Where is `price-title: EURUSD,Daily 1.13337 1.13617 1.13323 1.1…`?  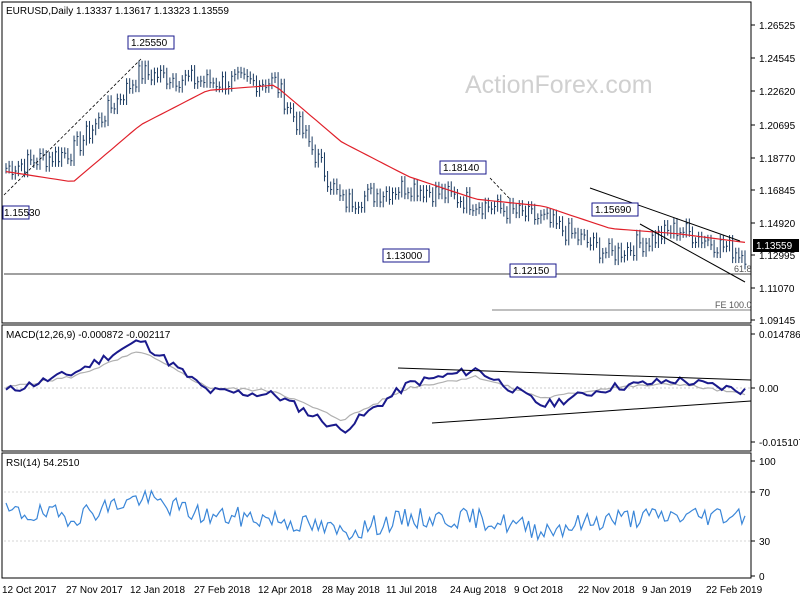
price-title: EURUSD,Daily 1.13337 1.13617 1.13323 1.1… is located at coordinates (117, 11).